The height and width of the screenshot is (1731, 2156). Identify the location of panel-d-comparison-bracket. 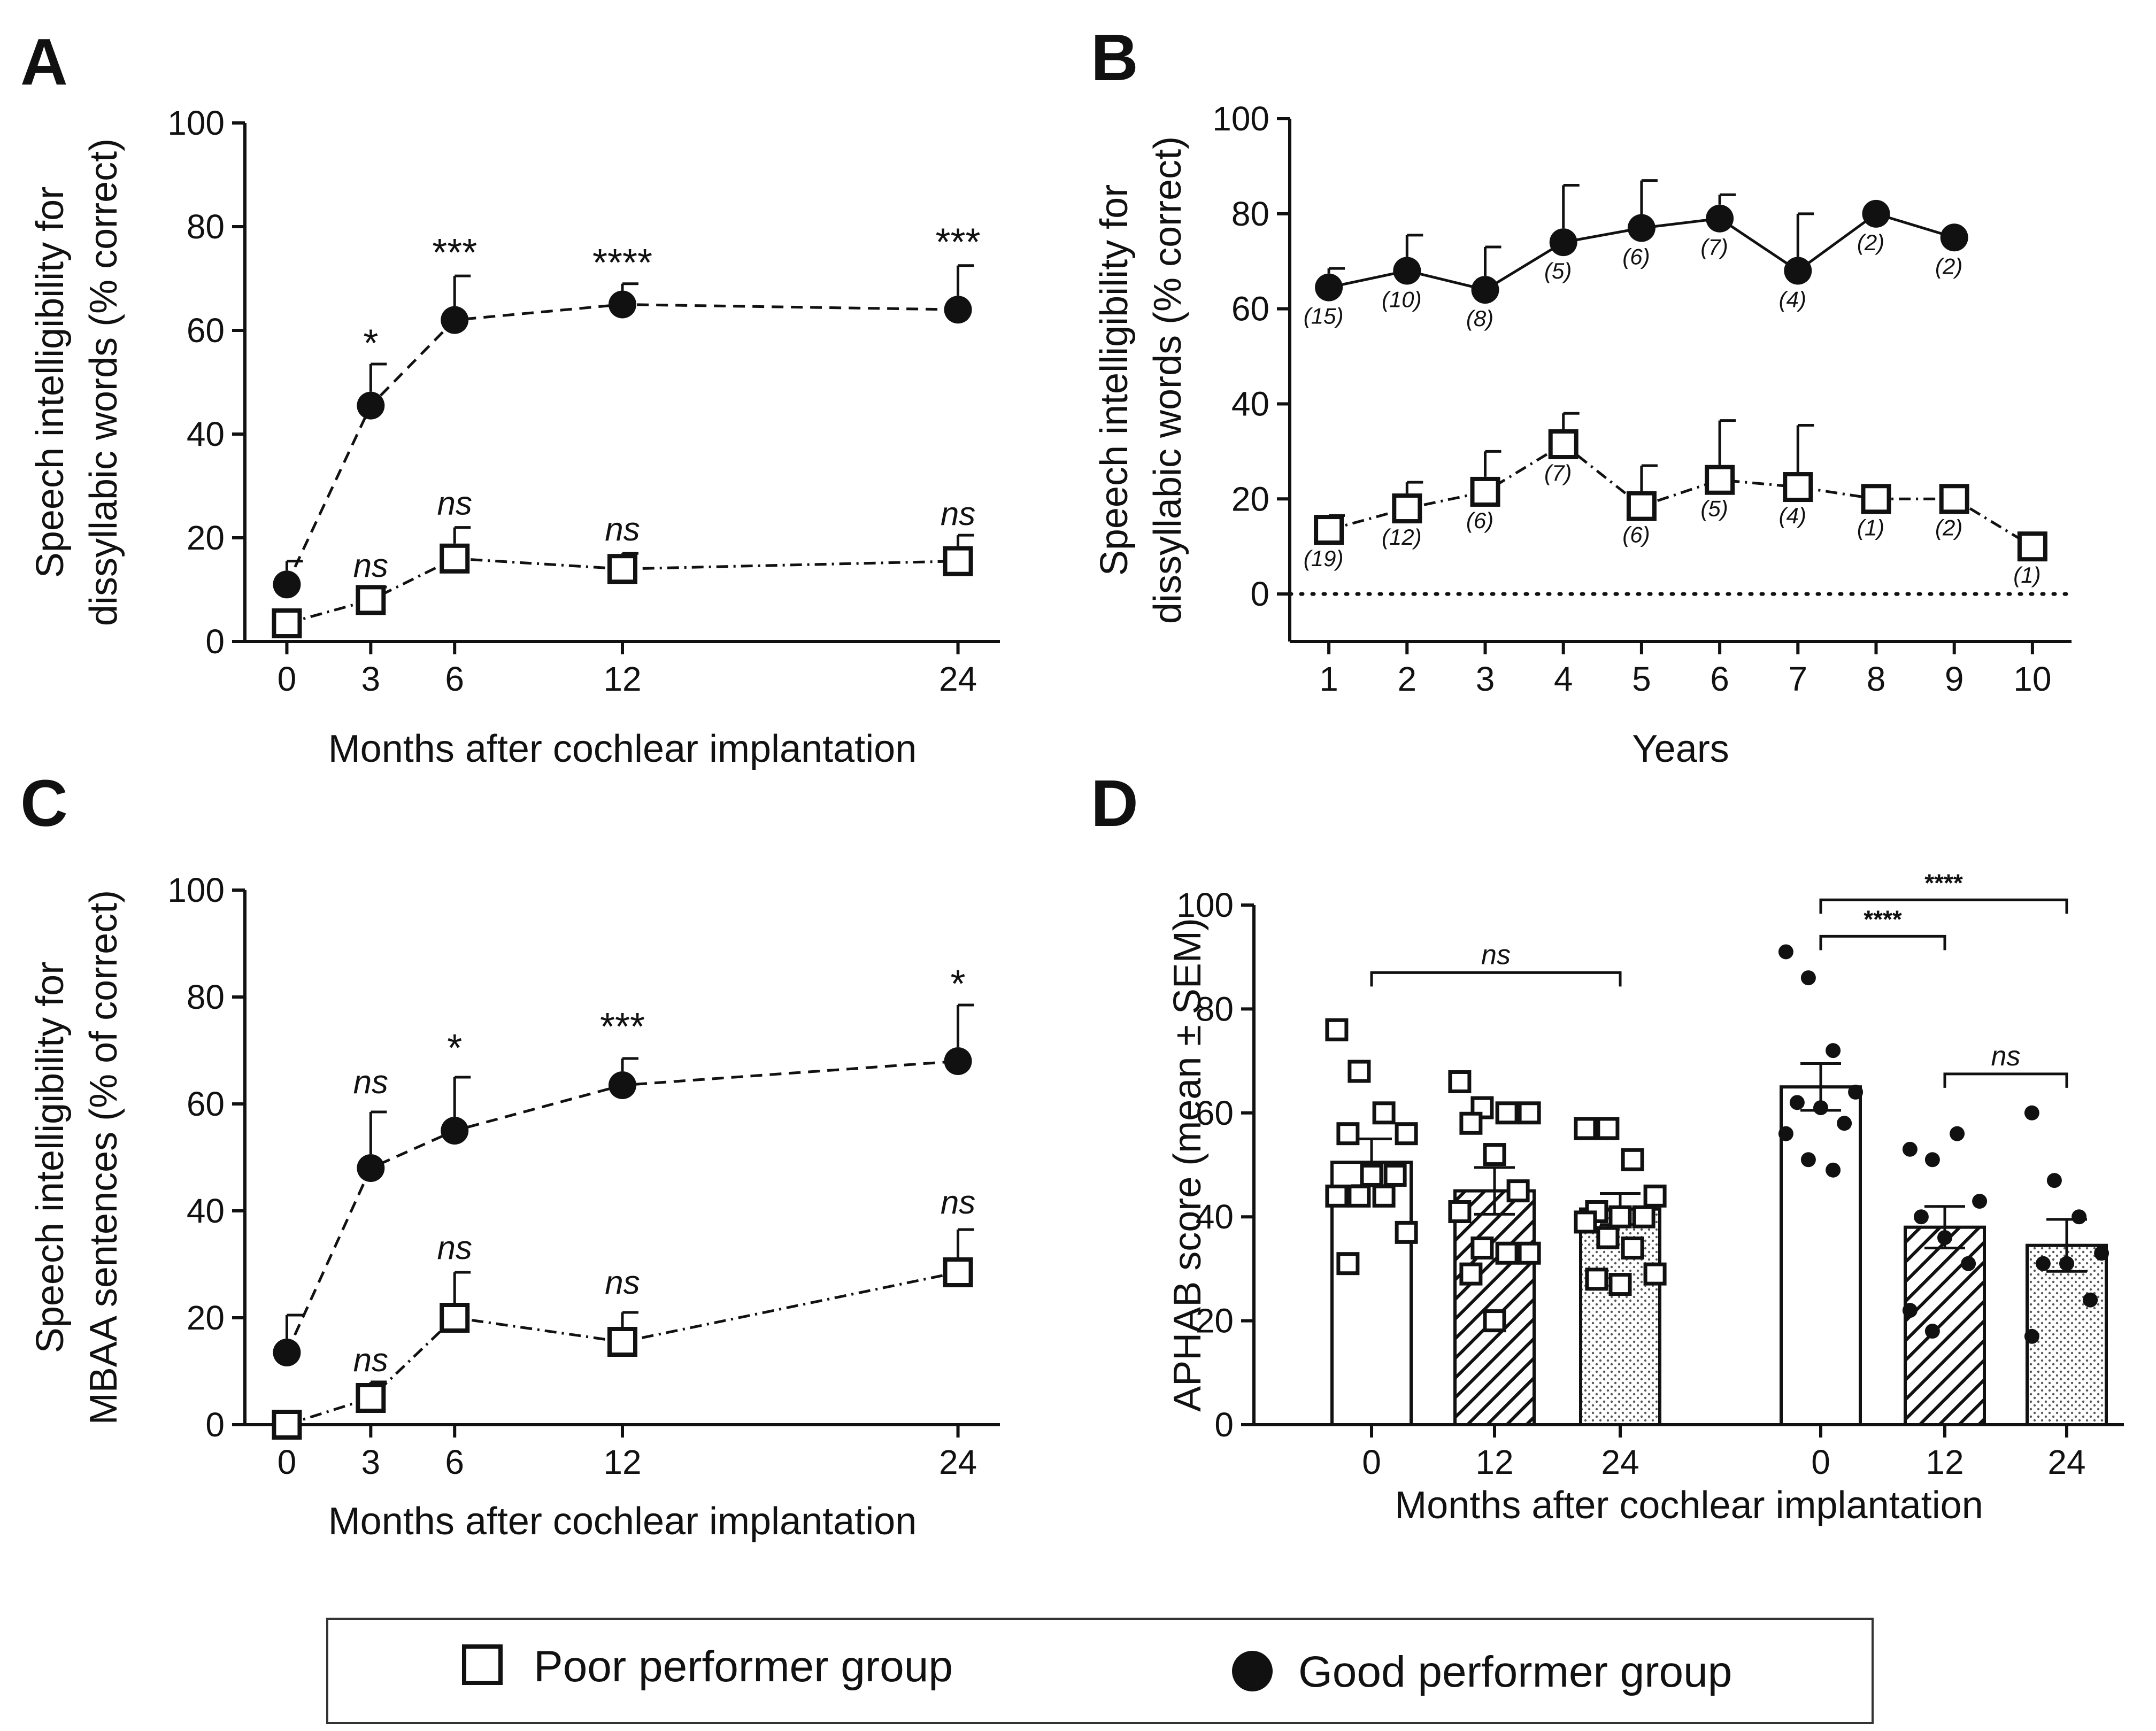
(2005, 1080).